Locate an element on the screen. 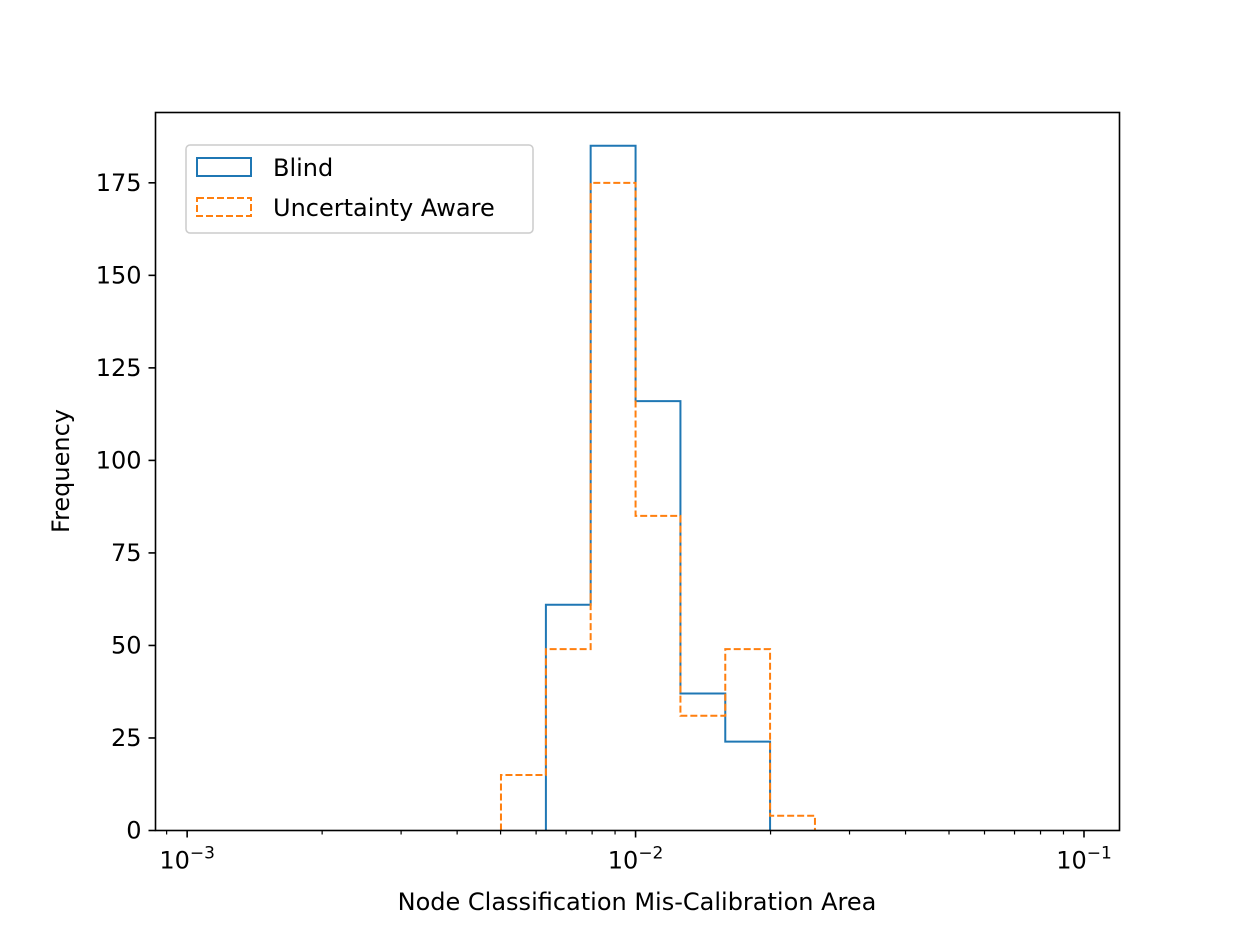 This screenshot has height=934, width=1245. y-tick-label-3: 75 is located at coordinates (126, 553).